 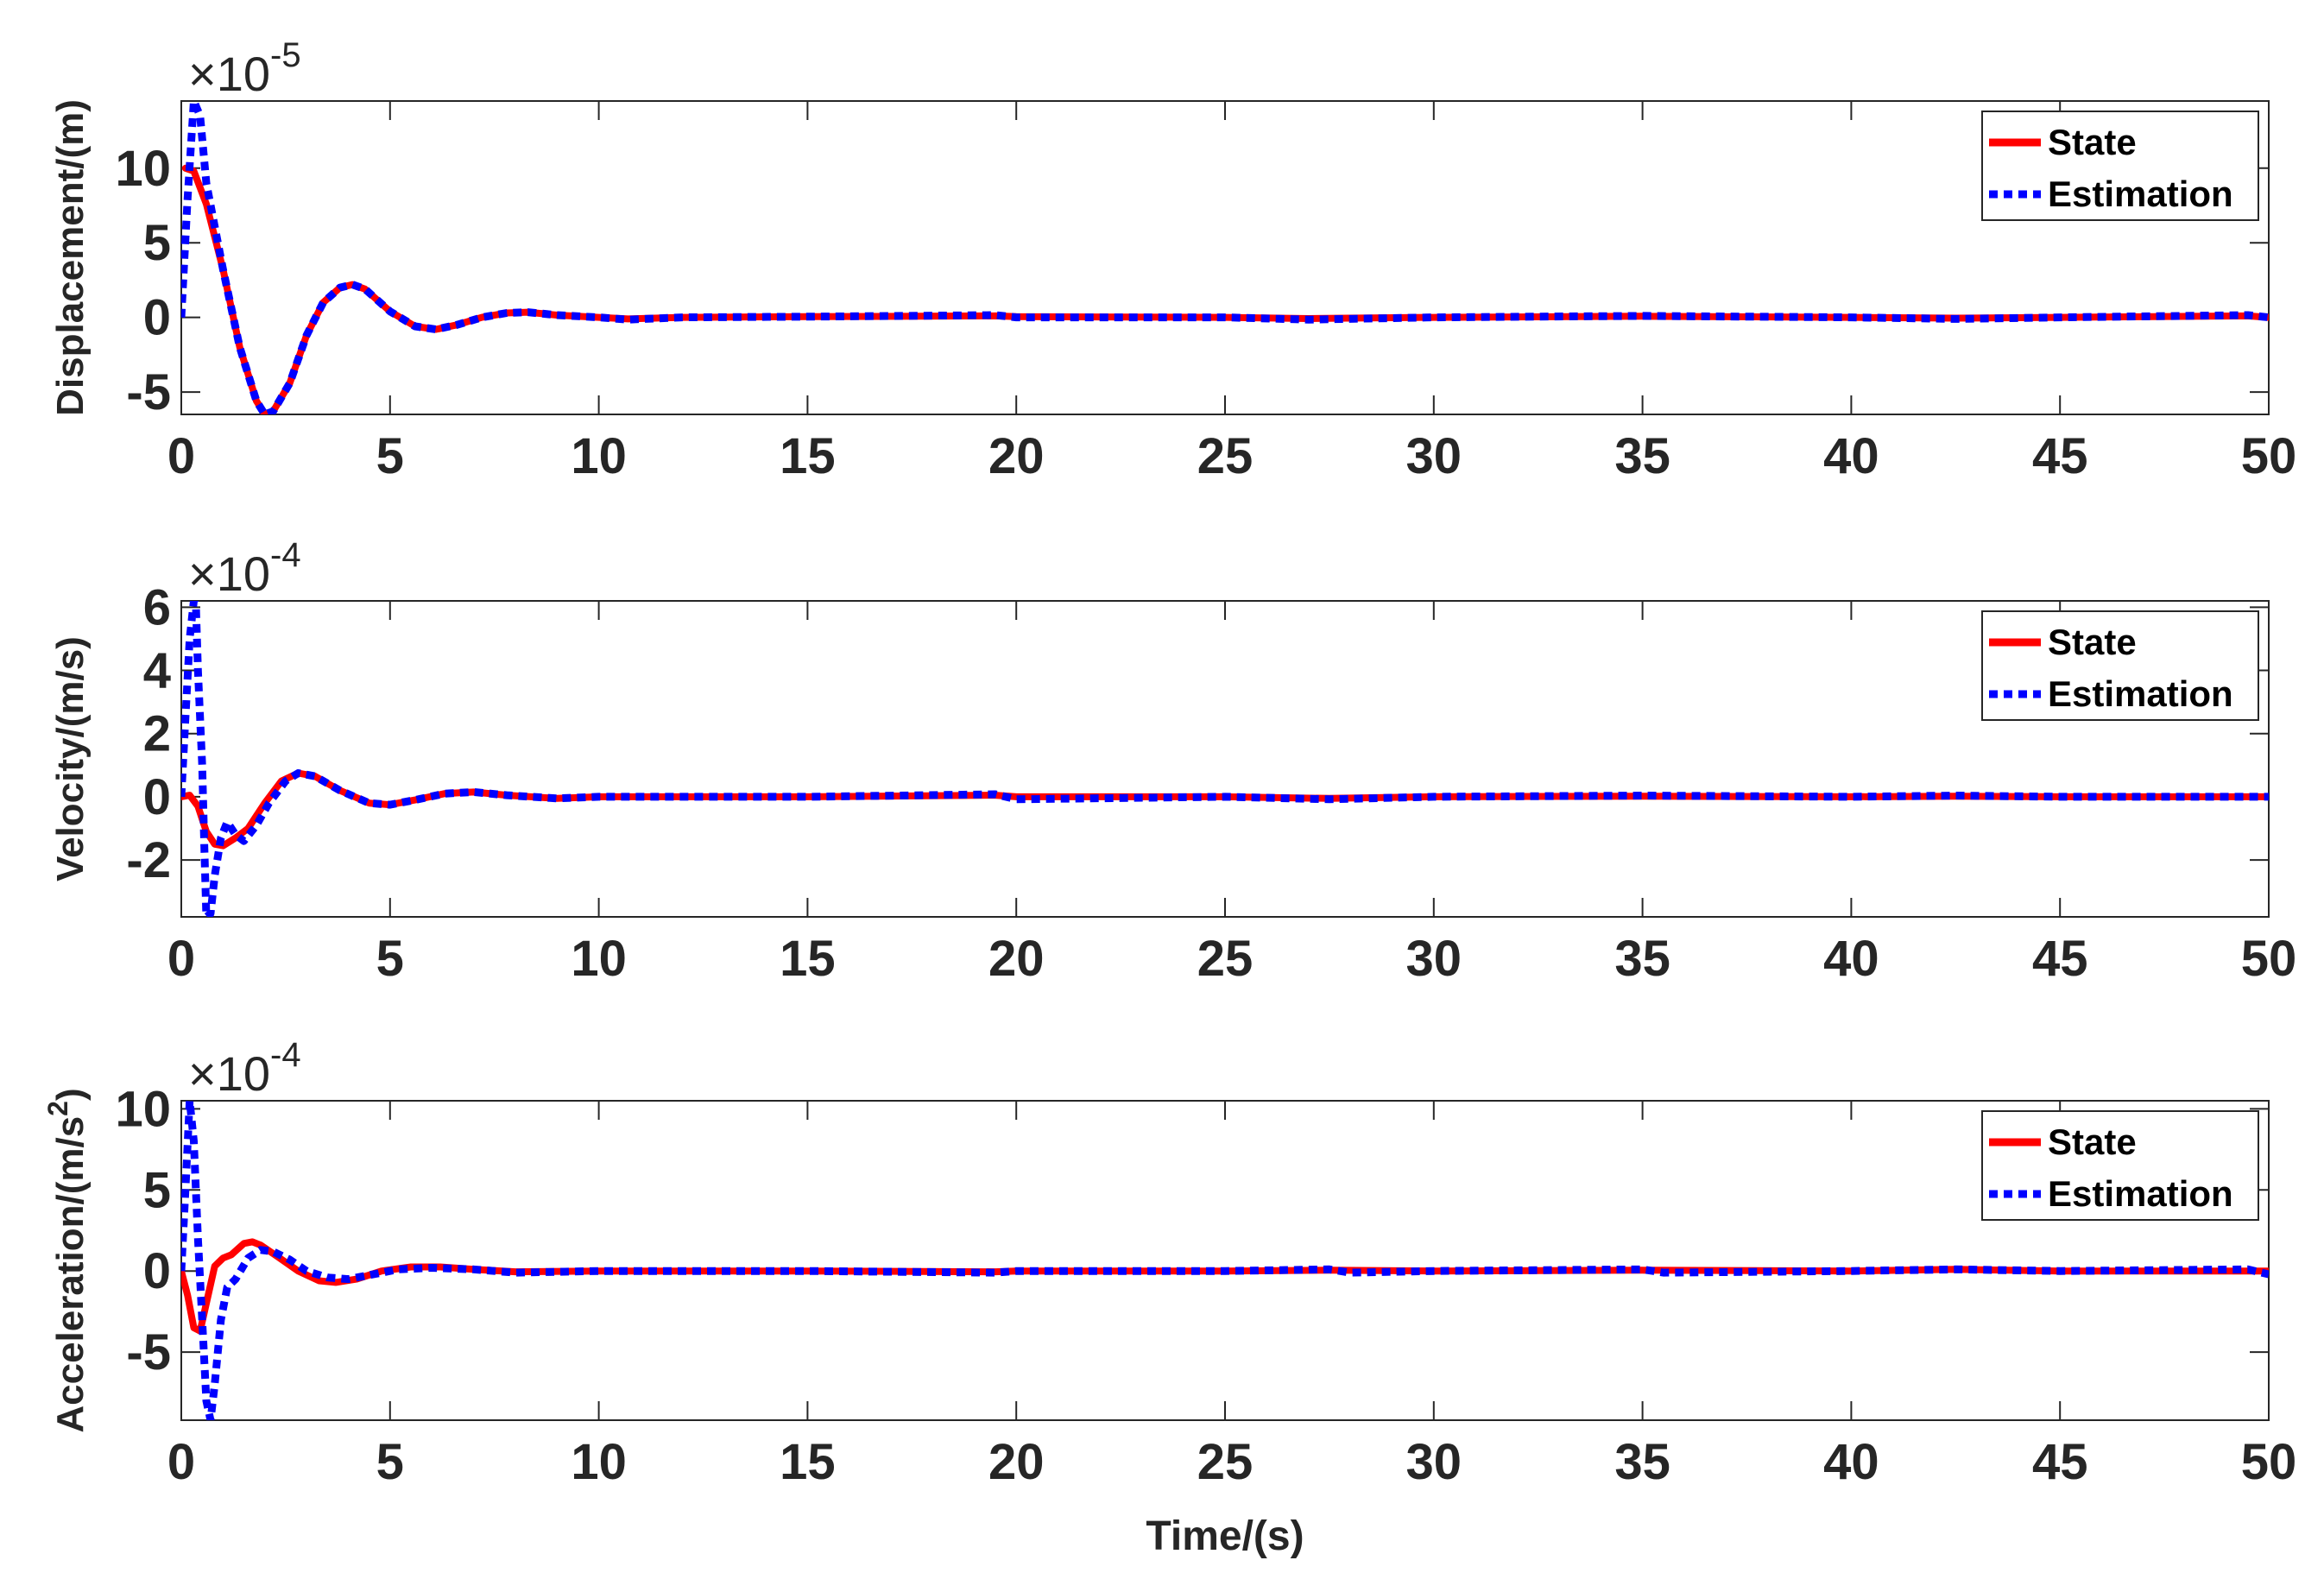 What do you see at coordinates (1225, 289) in the screenshot?
I see `series-line-state` at bounding box center [1225, 289].